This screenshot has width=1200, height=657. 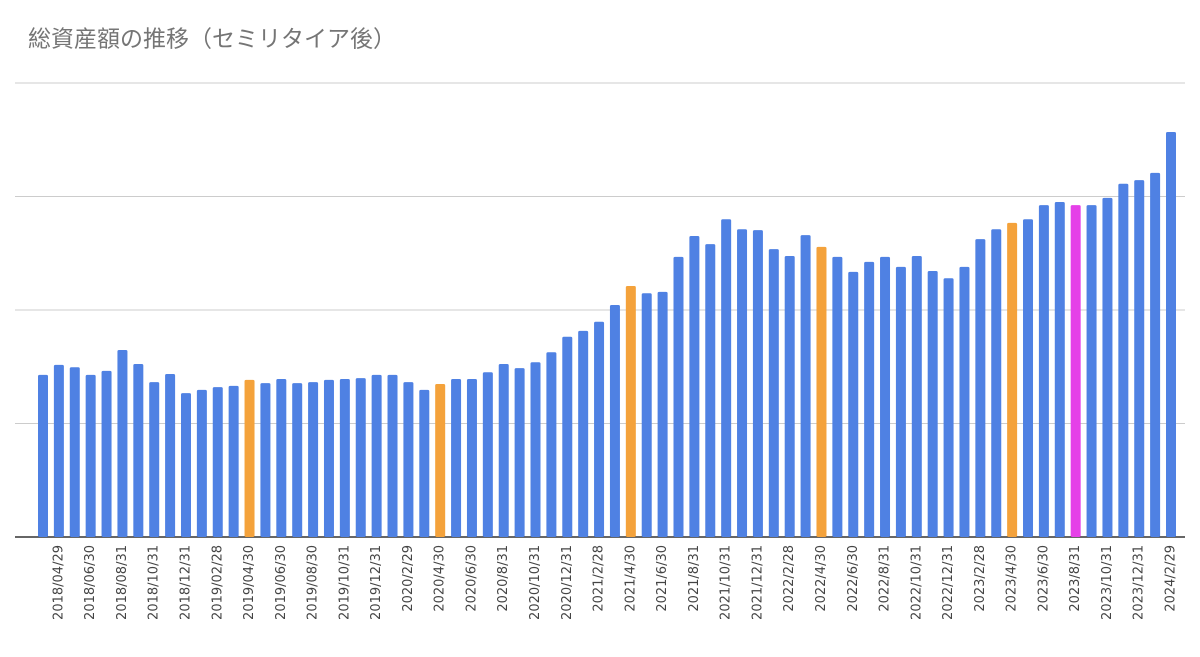 What do you see at coordinates (90, 582) in the screenshot?
I see `x-tick-label: 2018/06/30` at bounding box center [90, 582].